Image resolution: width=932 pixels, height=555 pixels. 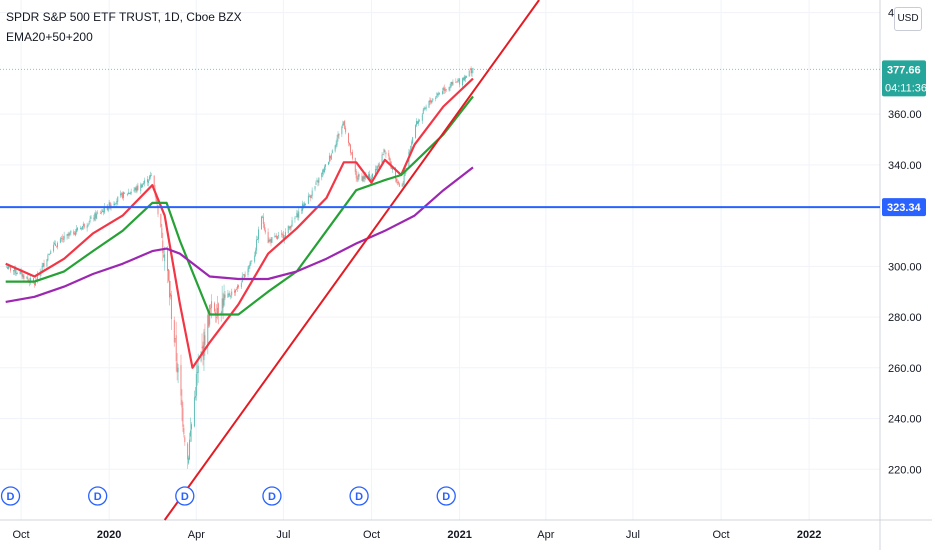 I want to click on hline-price-badge: 323.34, so click(x=904, y=207).